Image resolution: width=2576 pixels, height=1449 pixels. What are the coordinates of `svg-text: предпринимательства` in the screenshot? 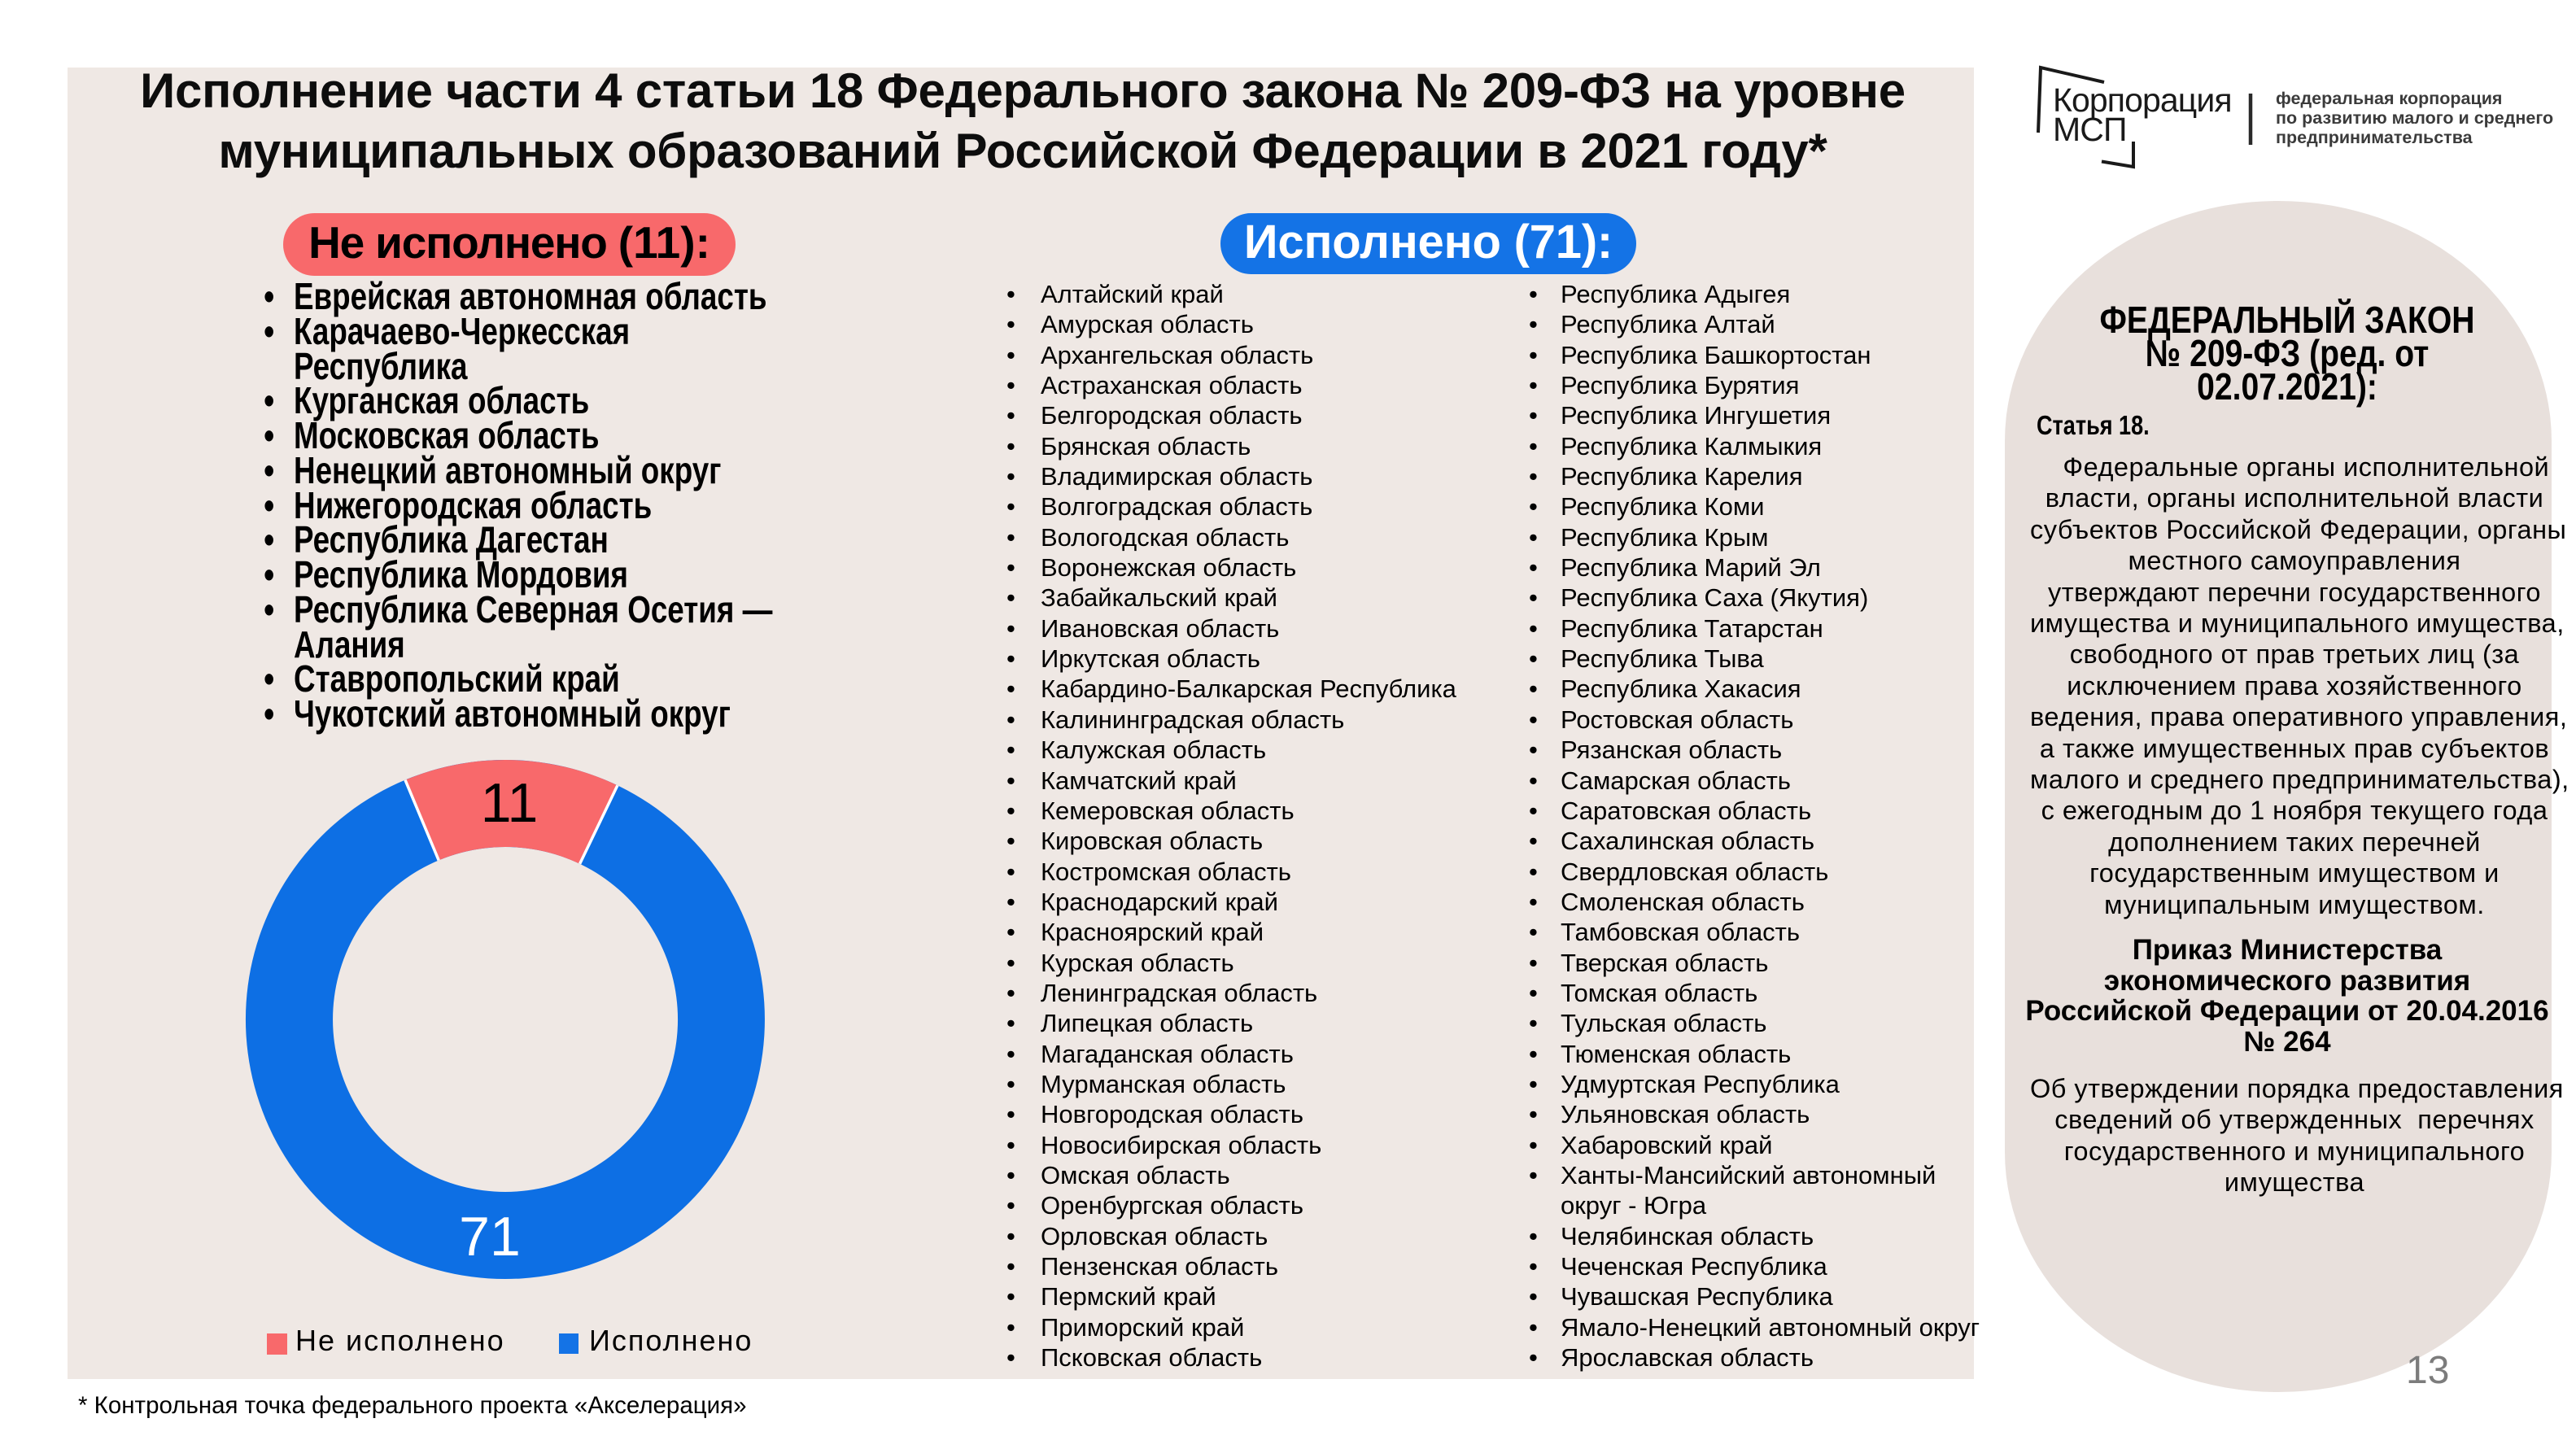 It's located at (2374, 137).